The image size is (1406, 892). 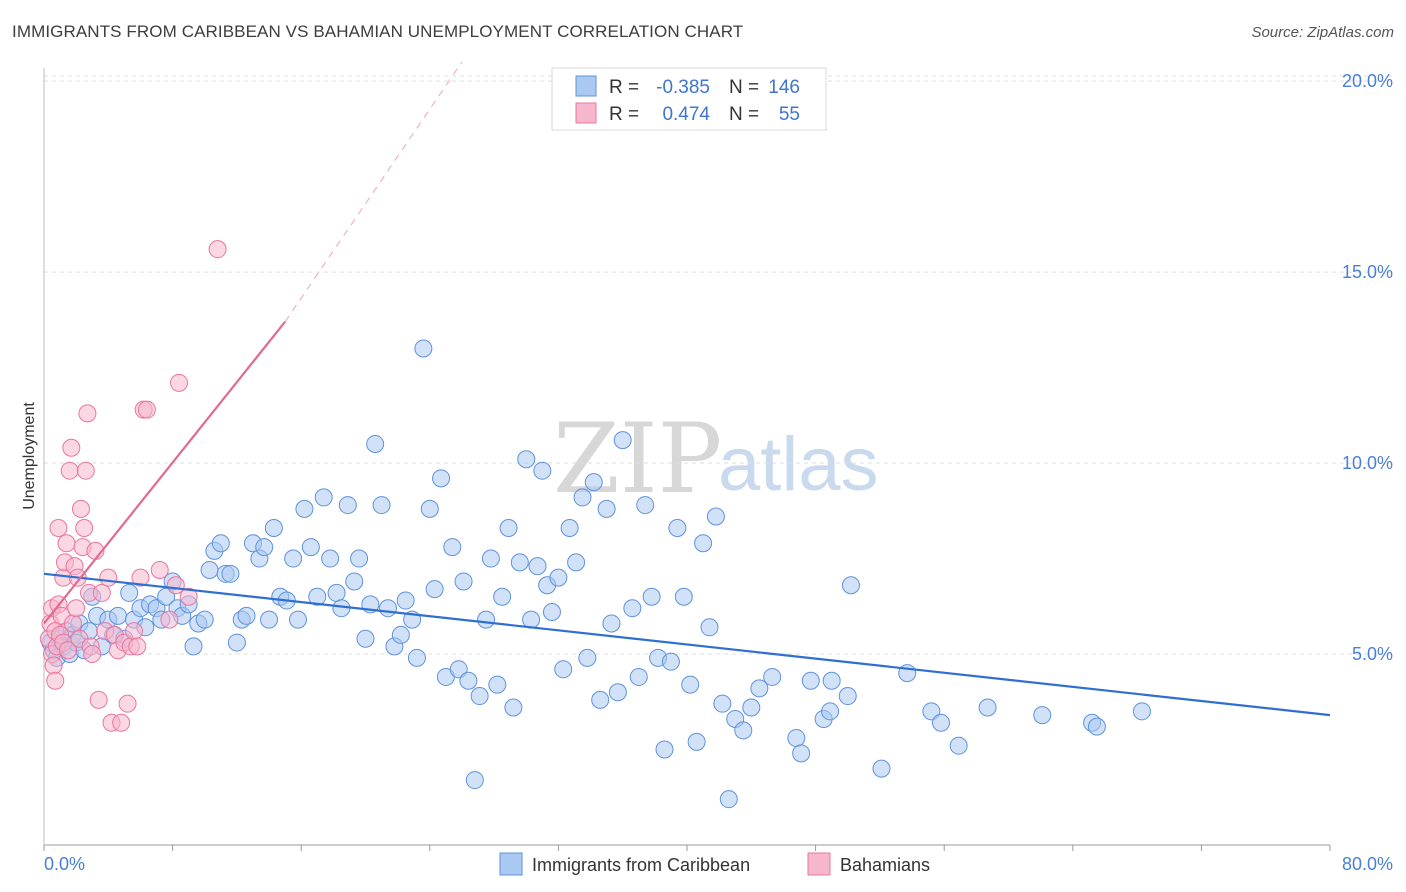 What do you see at coordinates (744, 87) in the screenshot?
I see `legend-n-label-1: N =` at bounding box center [744, 87].